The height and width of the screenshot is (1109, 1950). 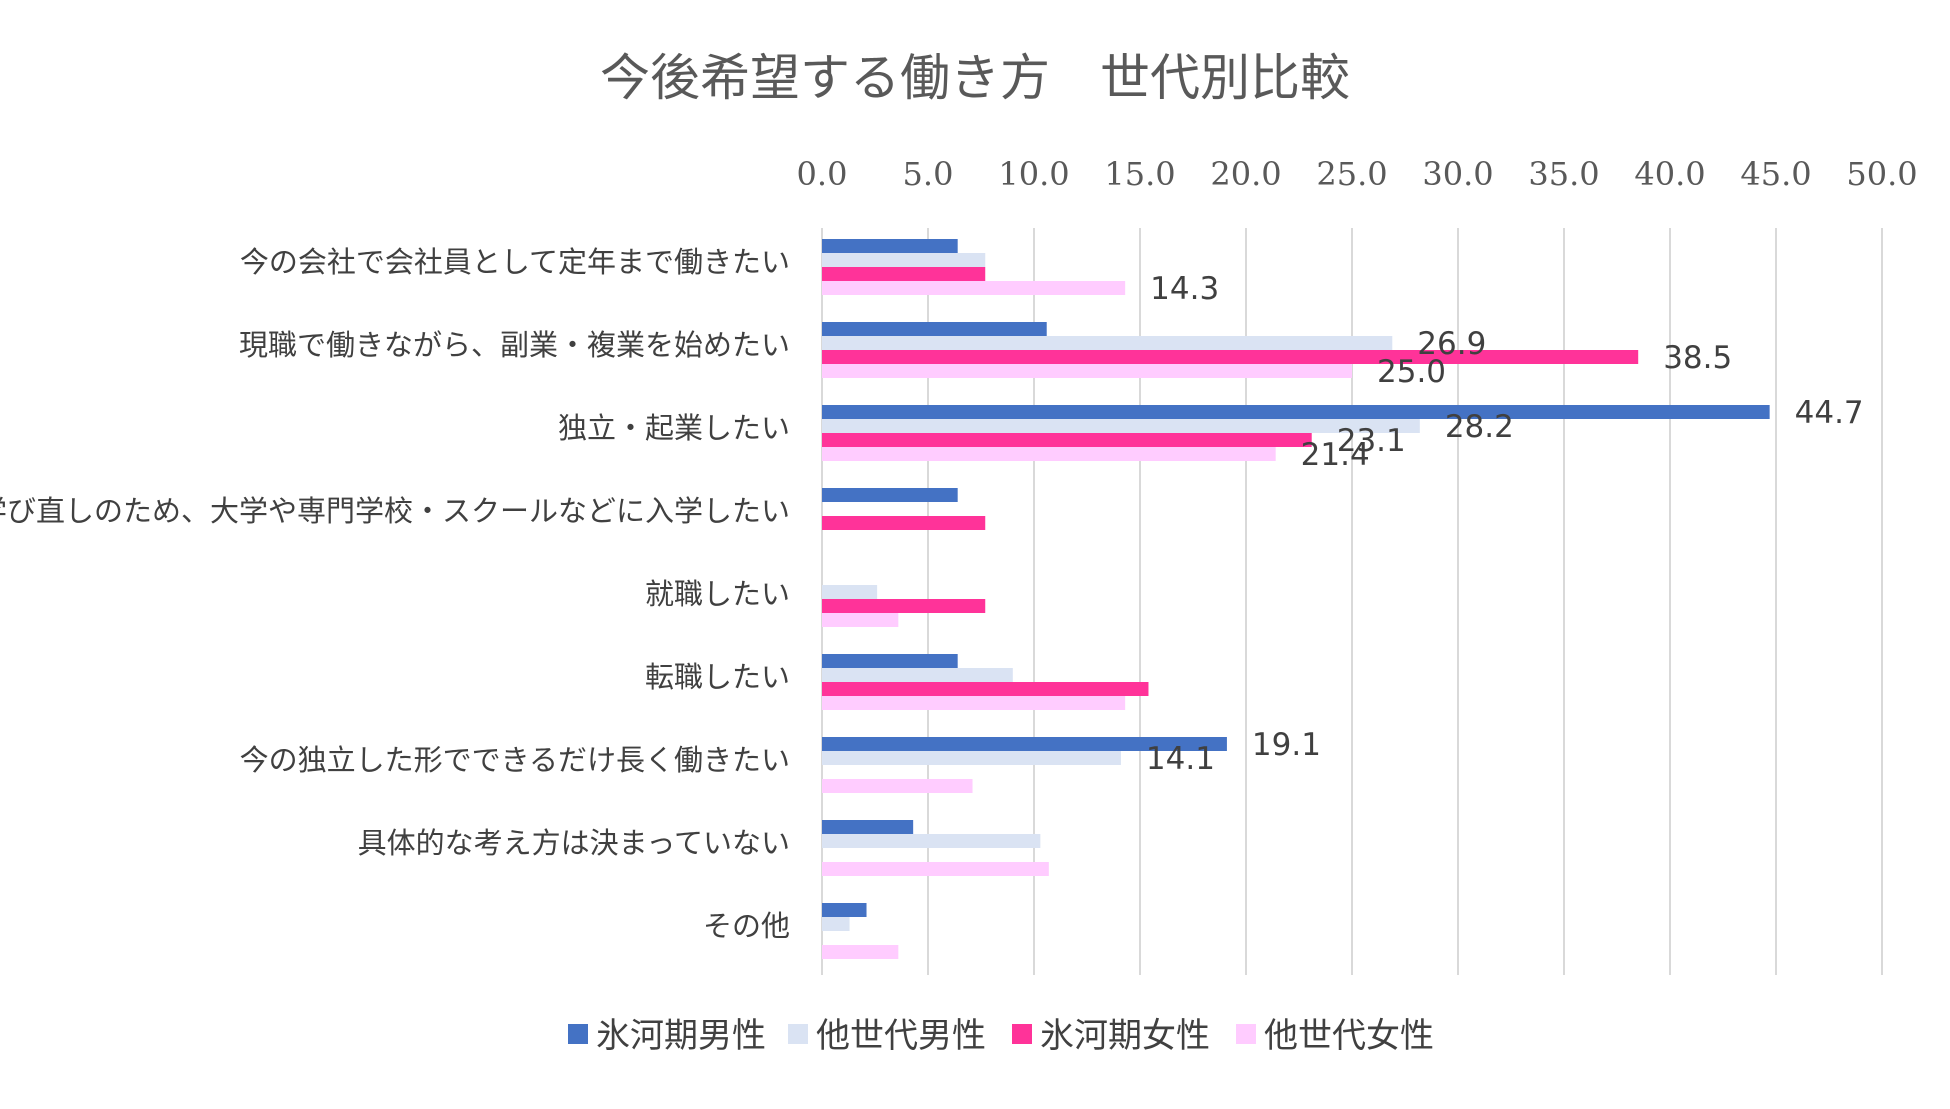 I want to click on x-tick-label: 40.0, so click(x=1669, y=174).